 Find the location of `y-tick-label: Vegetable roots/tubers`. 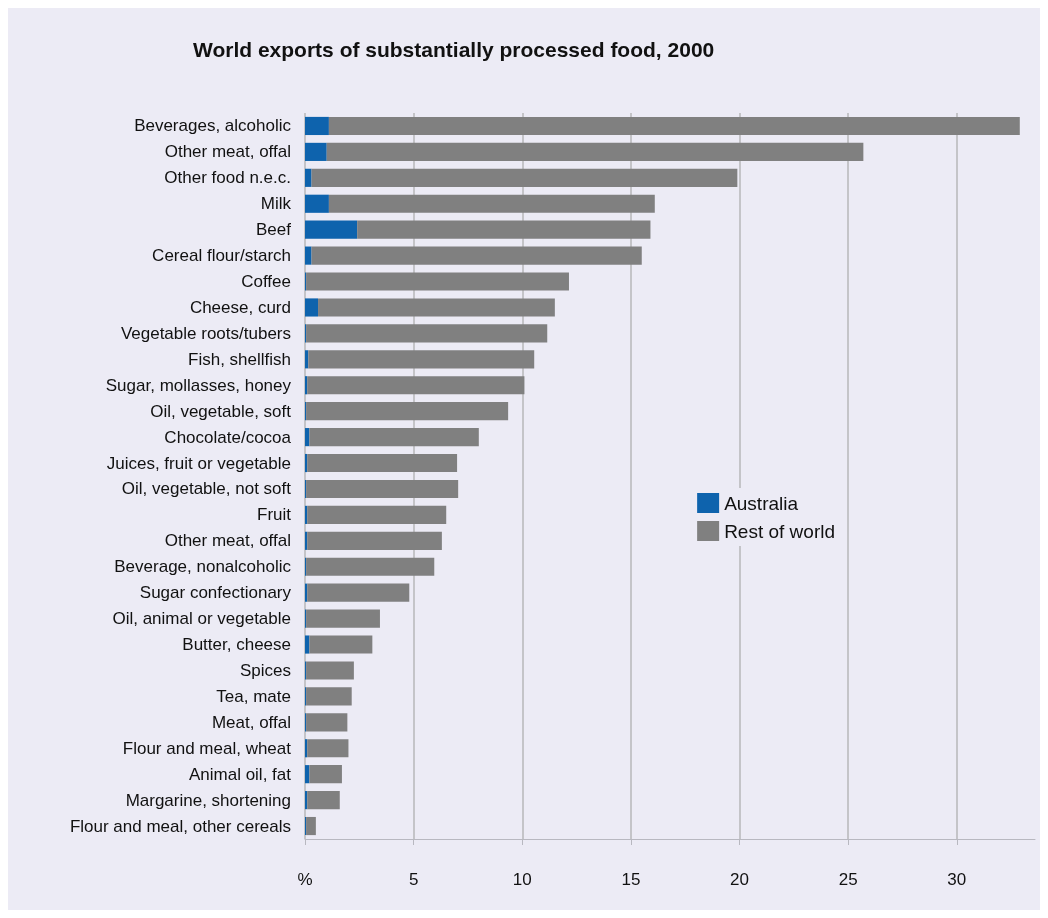

y-tick-label: Vegetable roots/tubers is located at coordinates (205, 333).